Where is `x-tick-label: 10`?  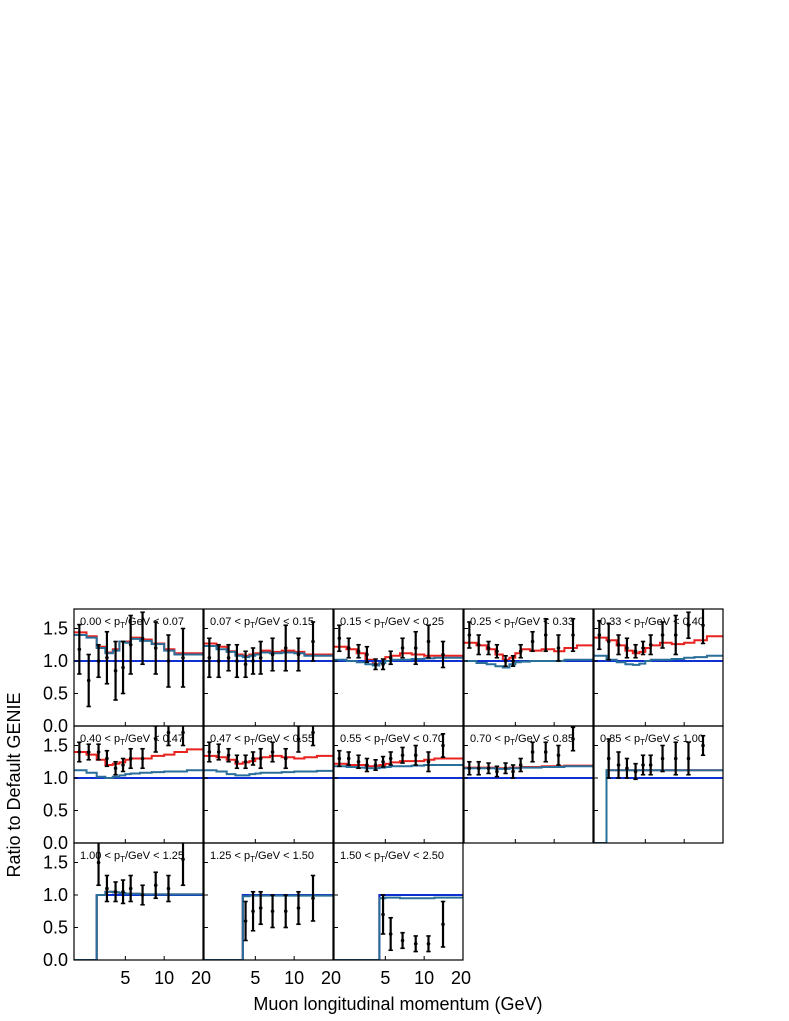 x-tick-label: 10 is located at coordinates (164, 978).